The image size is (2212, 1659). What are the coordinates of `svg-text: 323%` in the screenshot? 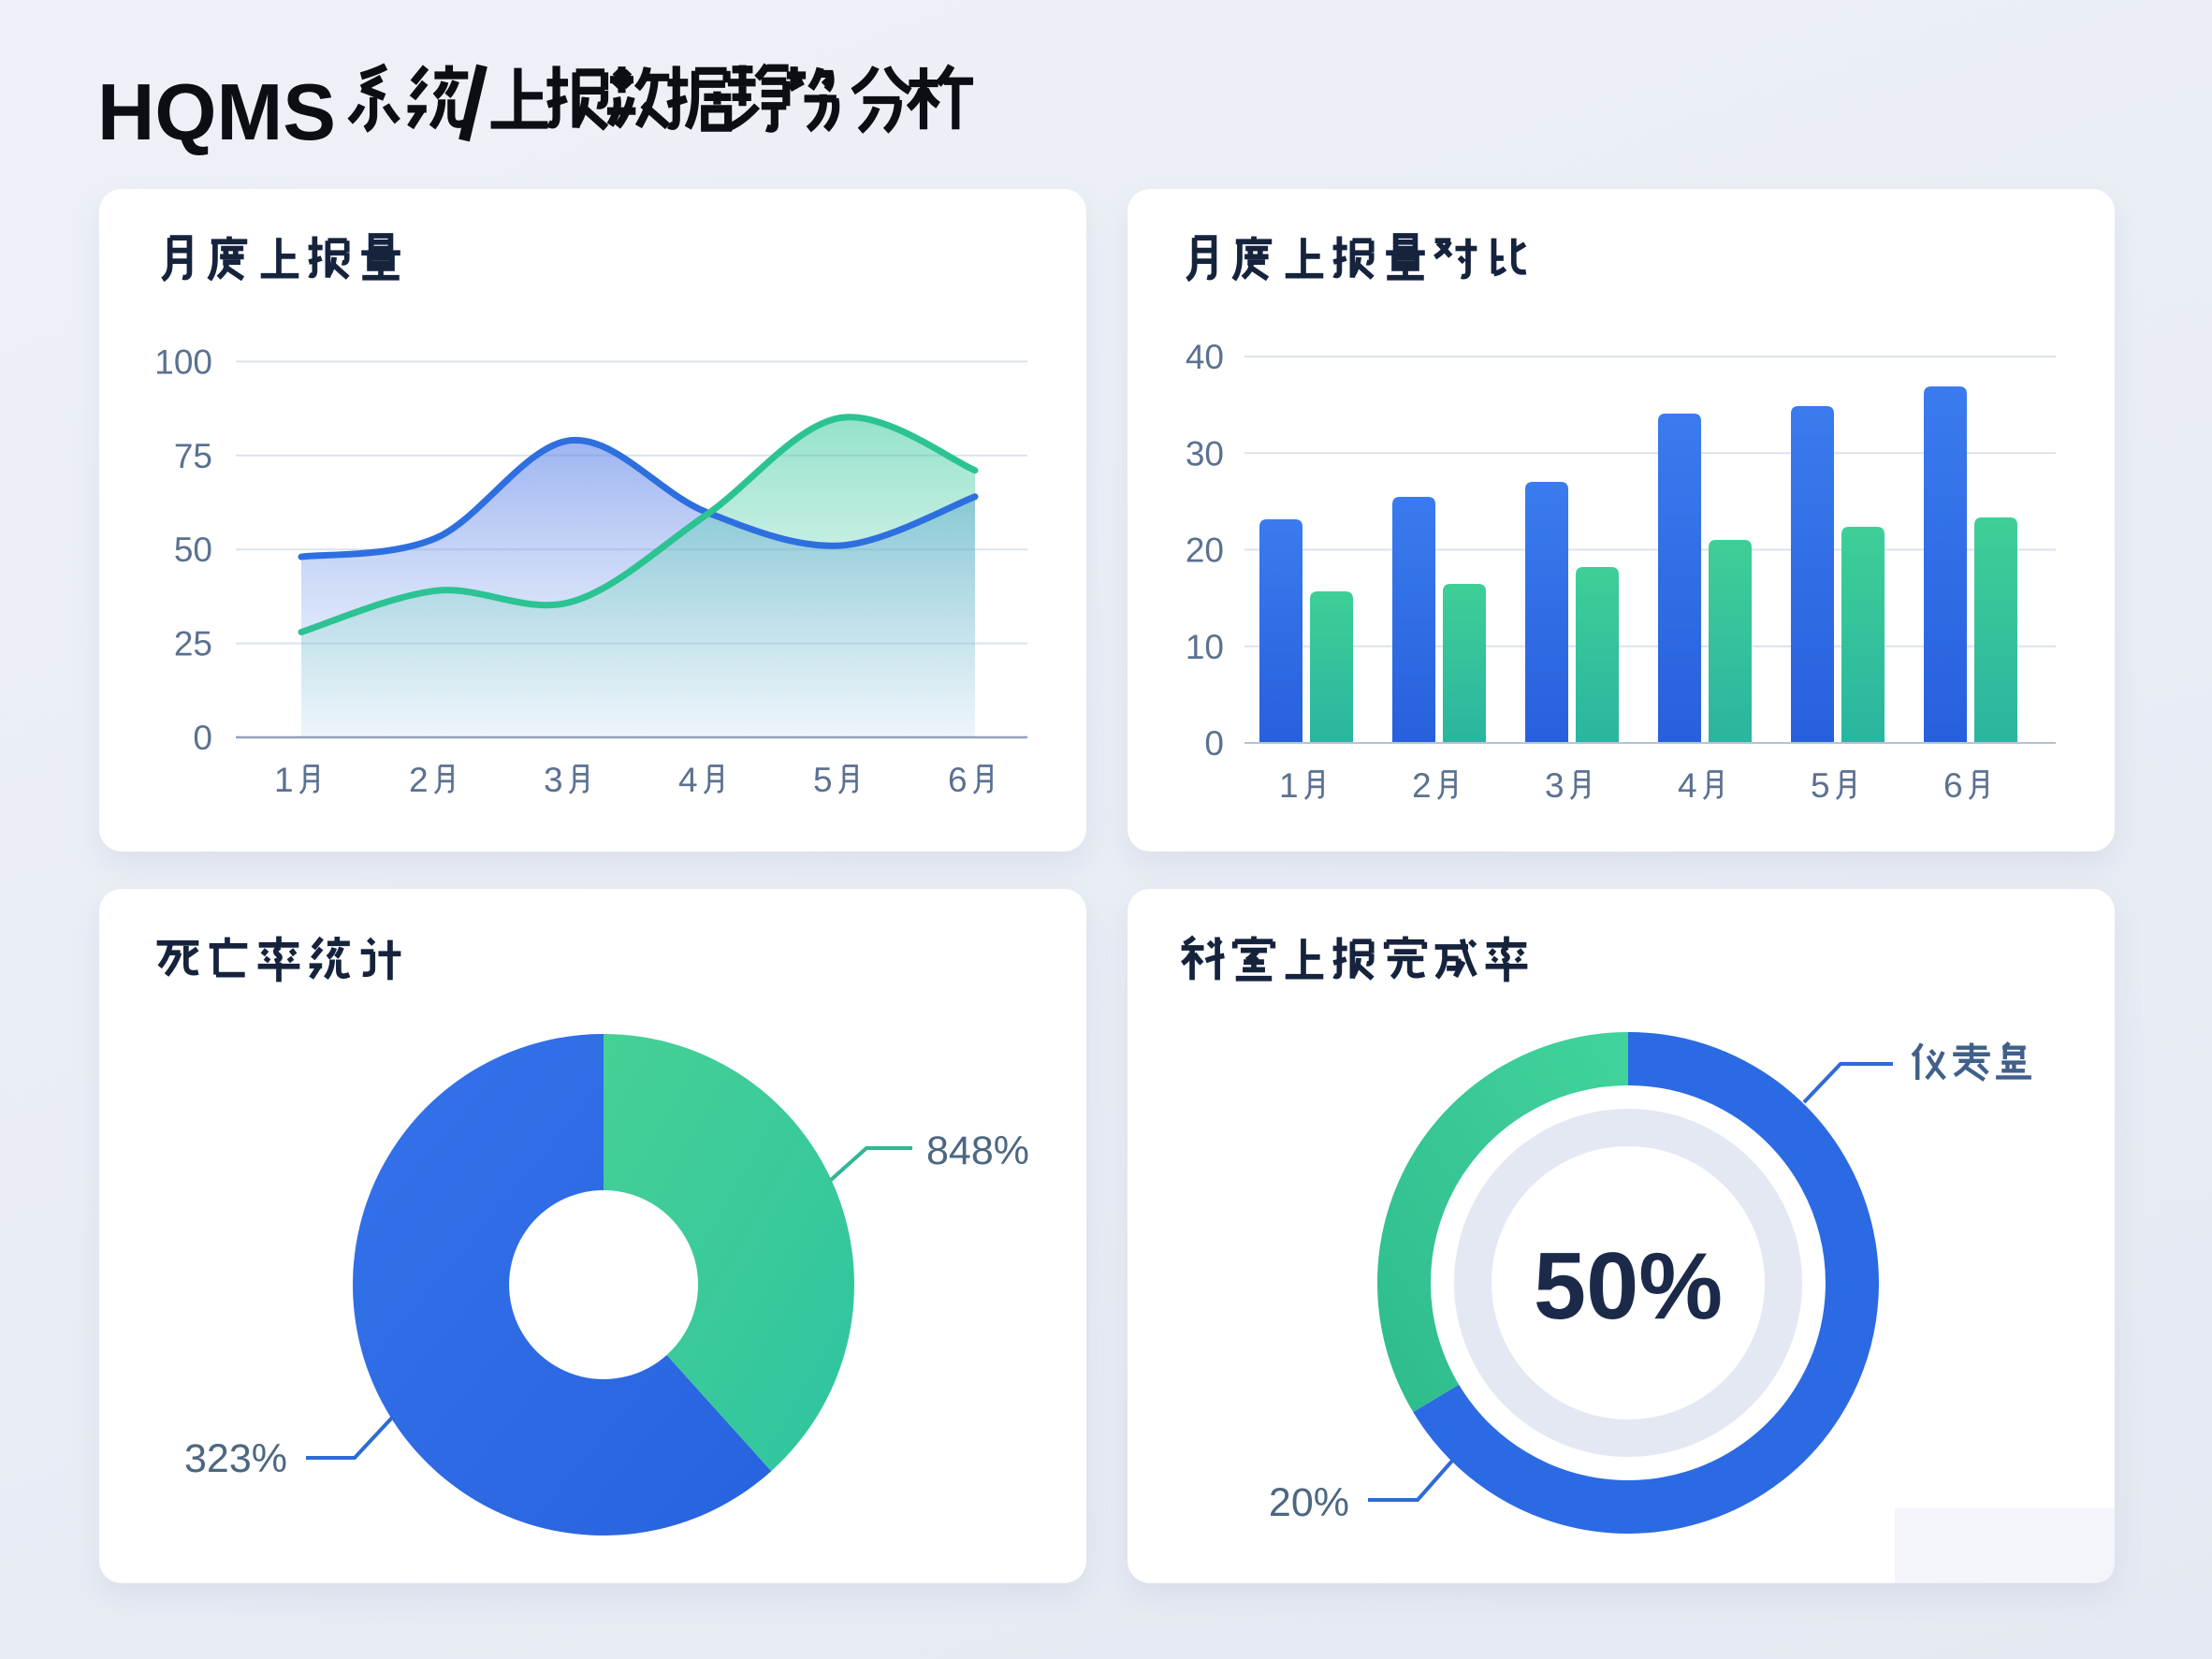 It's located at (235, 1458).